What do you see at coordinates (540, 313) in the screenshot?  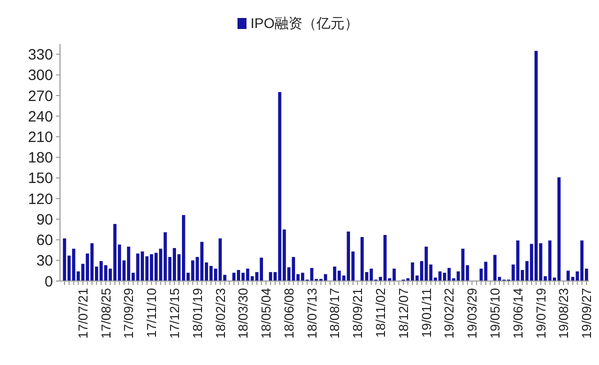 I see `x-tick-label: 19/07/19` at bounding box center [540, 313].